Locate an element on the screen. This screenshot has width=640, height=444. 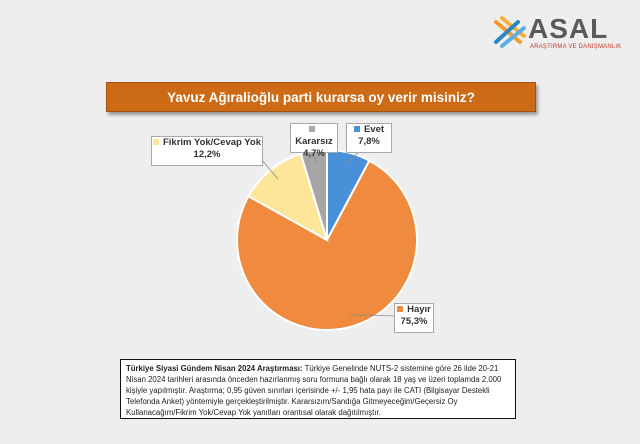
callout-hayir: Hayır 75,3% is located at coordinates (414, 318).